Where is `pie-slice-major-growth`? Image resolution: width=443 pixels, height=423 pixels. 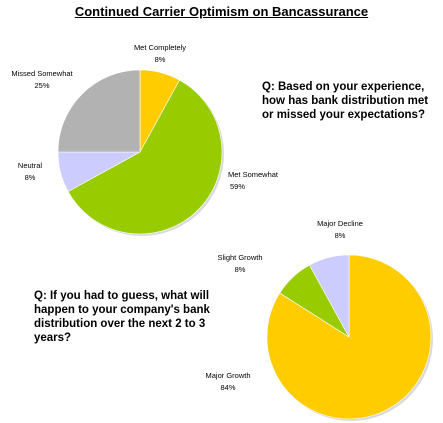
pie-slice-major-growth is located at coordinates (349, 337).